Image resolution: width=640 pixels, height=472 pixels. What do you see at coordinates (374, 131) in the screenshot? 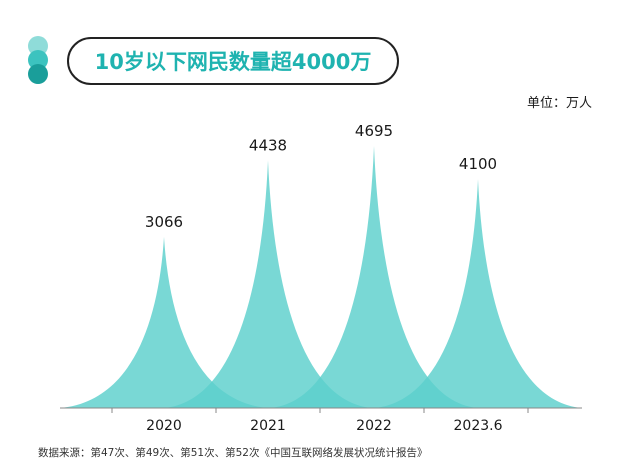
I see `data-label-2022: 4695` at bounding box center [374, 131].